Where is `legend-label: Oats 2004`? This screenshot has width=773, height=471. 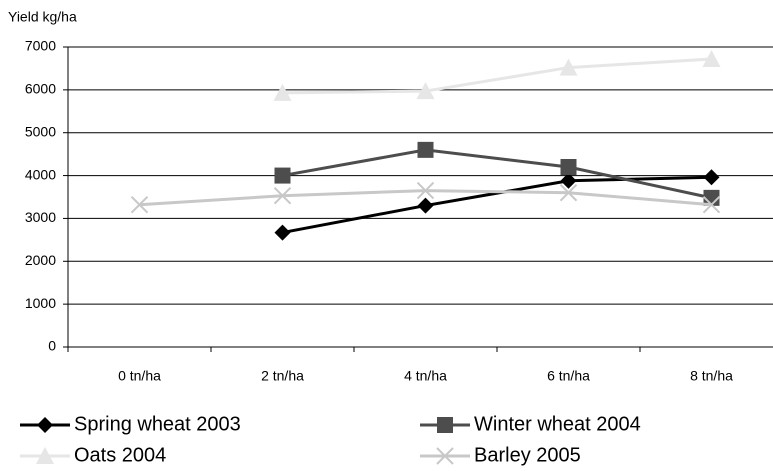 legend-label: Oats 2004 is located at coordinates (120, 455).